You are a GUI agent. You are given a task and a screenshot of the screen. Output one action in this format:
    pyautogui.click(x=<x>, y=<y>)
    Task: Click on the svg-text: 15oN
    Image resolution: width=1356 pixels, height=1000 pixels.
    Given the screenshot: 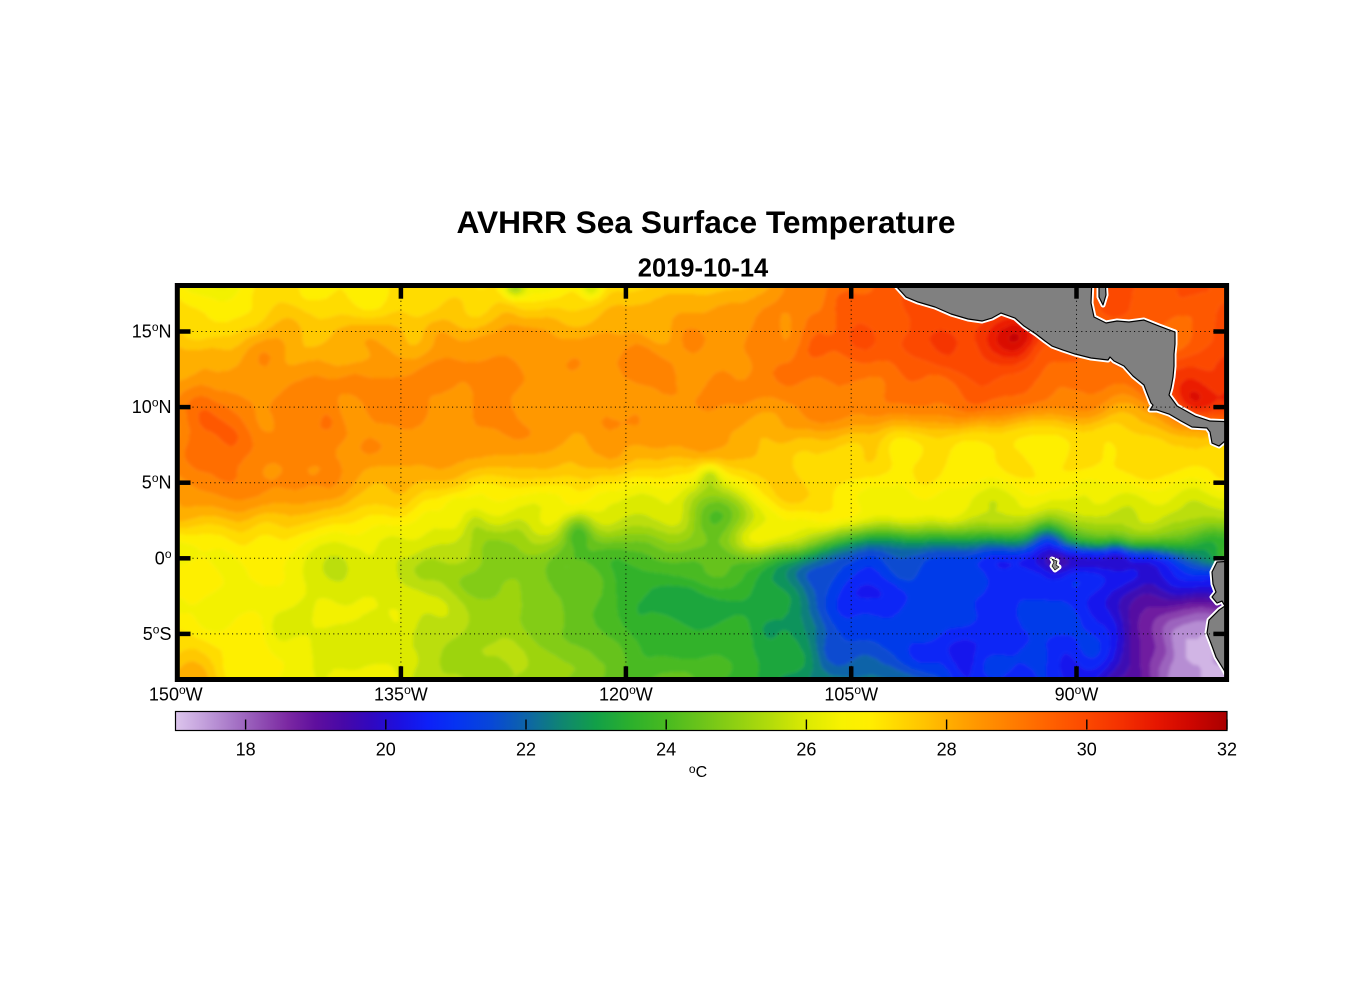 What is the action you would take?
    pyautogui.click(x=152, y=331)
    